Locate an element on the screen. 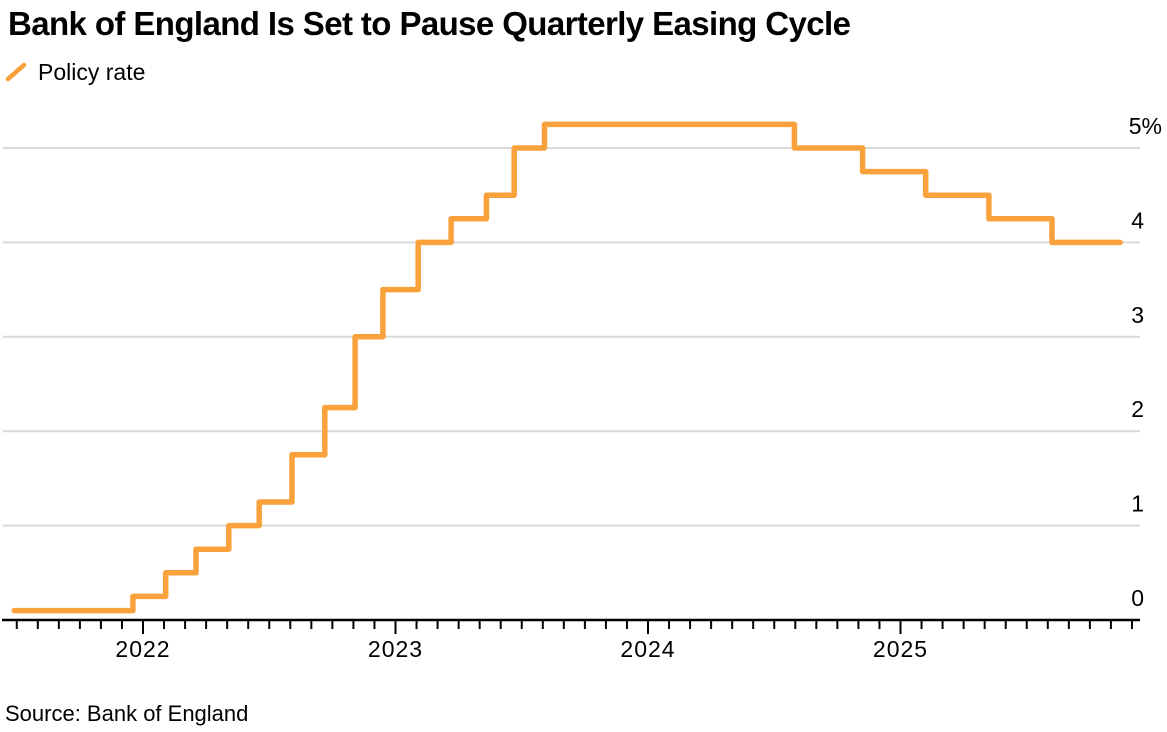 The height and width of the screenshot is (732, 1167). x-axis-label-2025: 2025 is located at coordinates (900, 649).